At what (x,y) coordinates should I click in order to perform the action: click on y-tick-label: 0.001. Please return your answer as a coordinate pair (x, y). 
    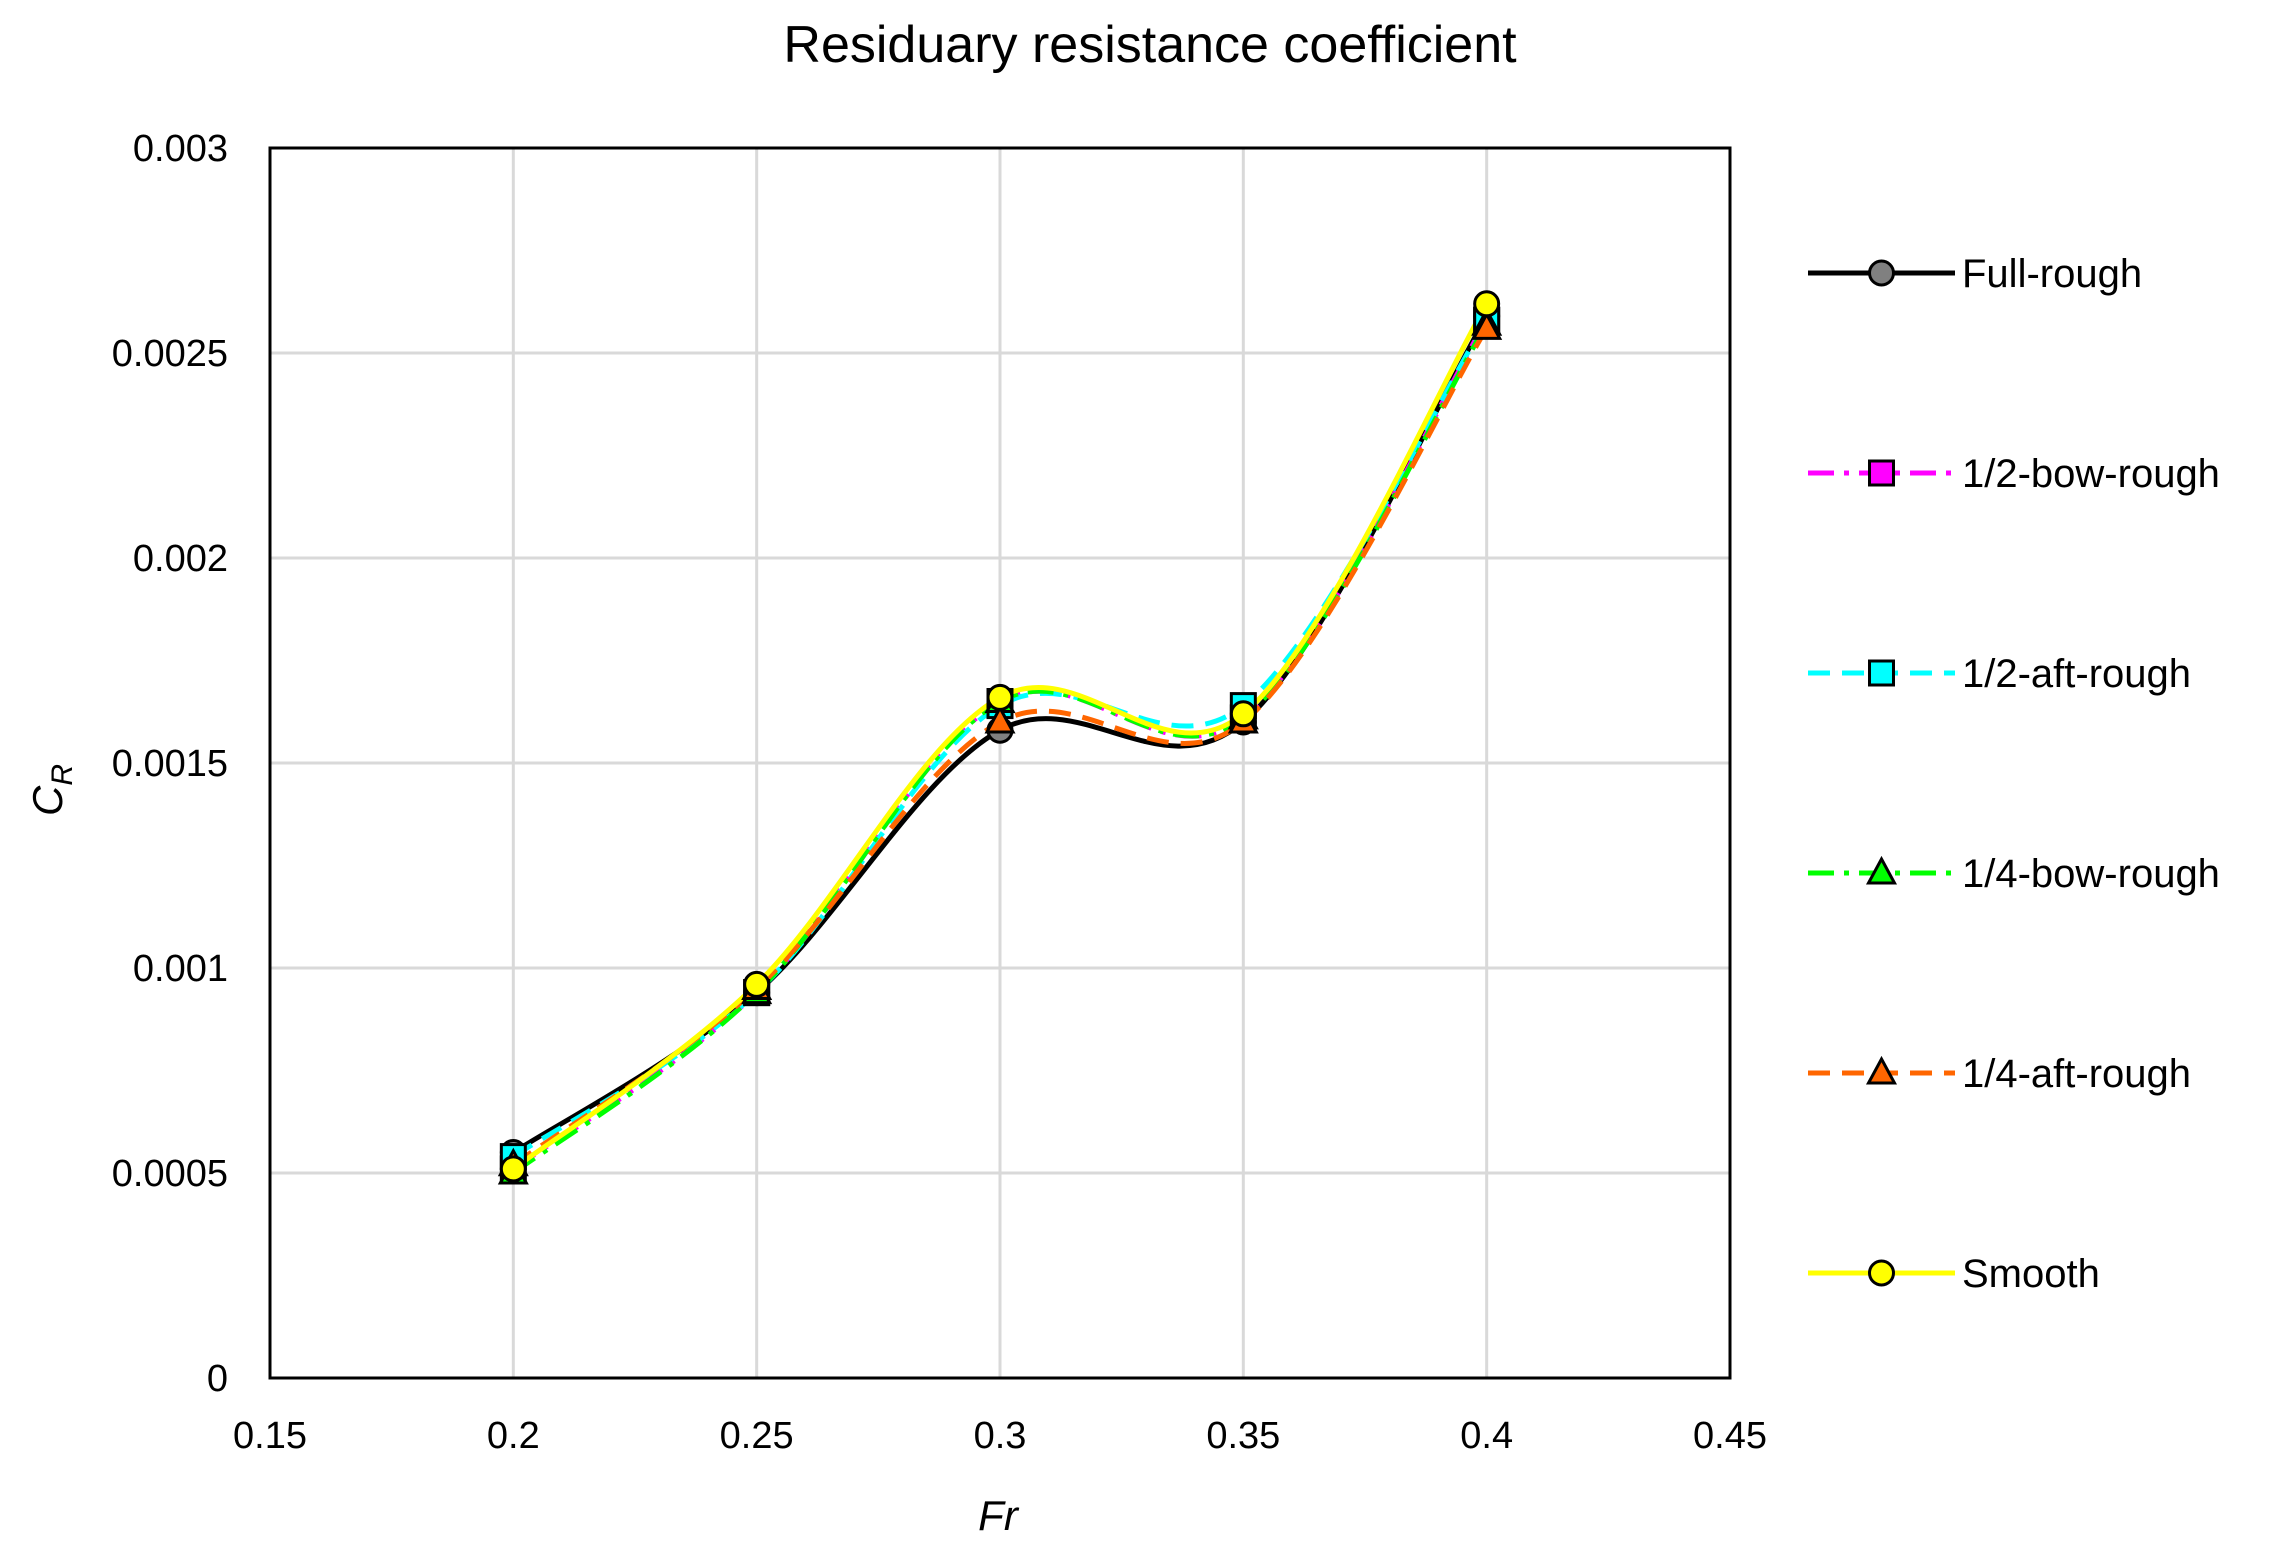
    Looking at the image, I should click on (180, 969).